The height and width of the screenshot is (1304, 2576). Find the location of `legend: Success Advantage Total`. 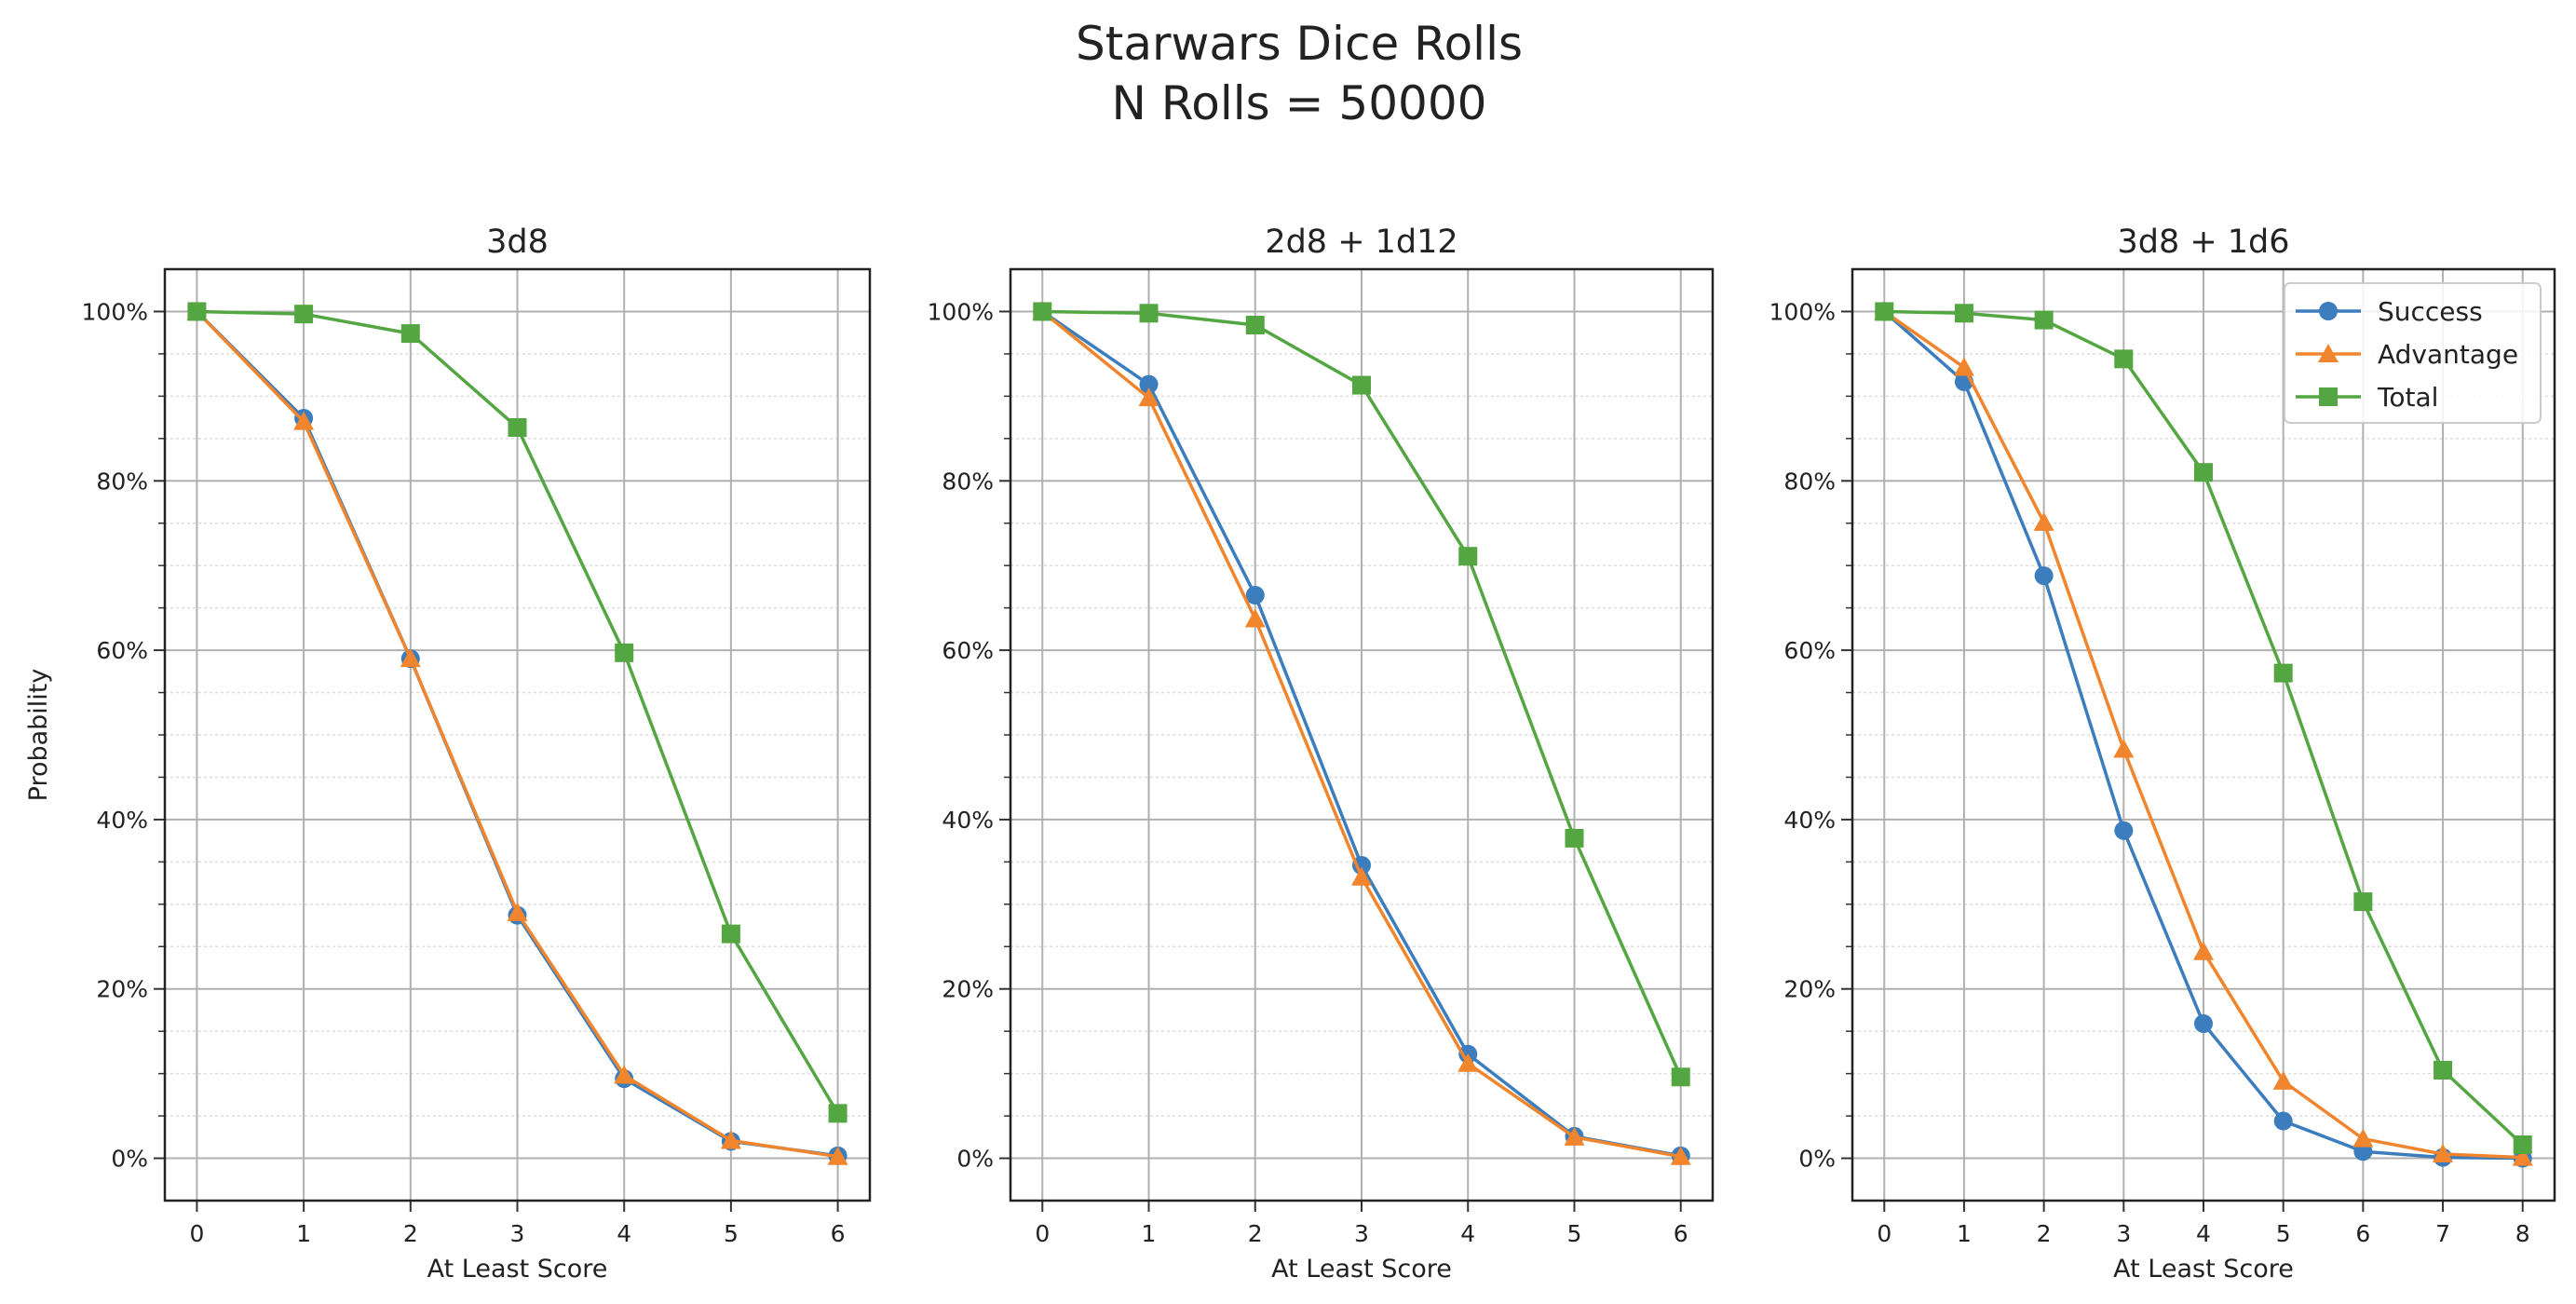

legend: Success Advantage Total is located at coordinates (2413, 353).